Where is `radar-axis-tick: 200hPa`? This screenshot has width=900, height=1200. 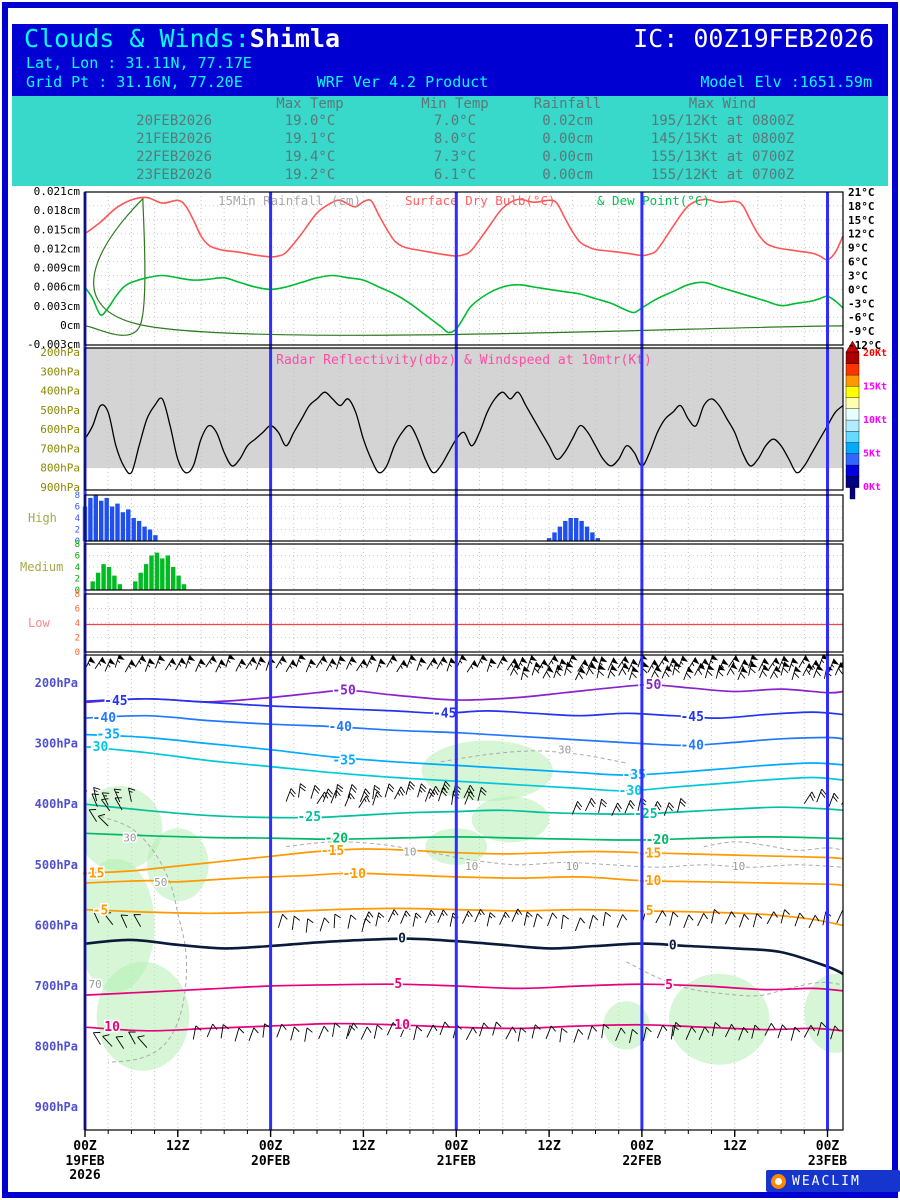 radar-axis-tick: 200hPa is located at coordinates (60, 352).